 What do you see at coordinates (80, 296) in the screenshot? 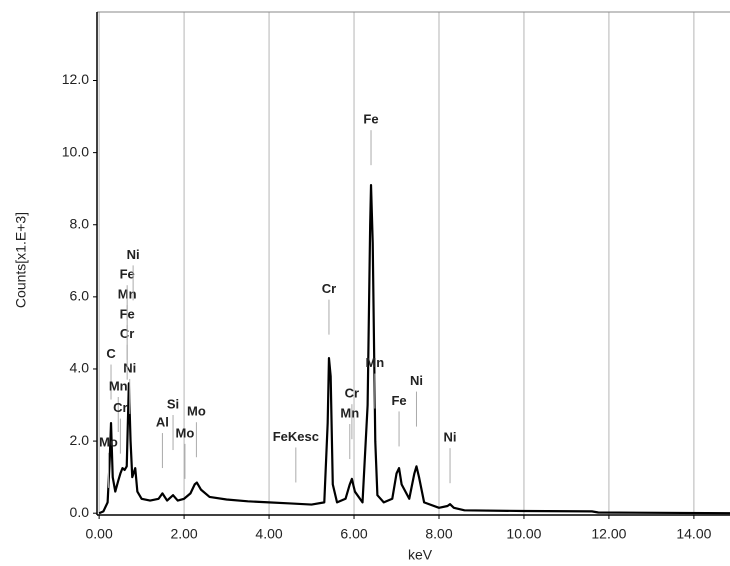
I see `y-tick-label: 6.0` at bounding box center [80, 296].